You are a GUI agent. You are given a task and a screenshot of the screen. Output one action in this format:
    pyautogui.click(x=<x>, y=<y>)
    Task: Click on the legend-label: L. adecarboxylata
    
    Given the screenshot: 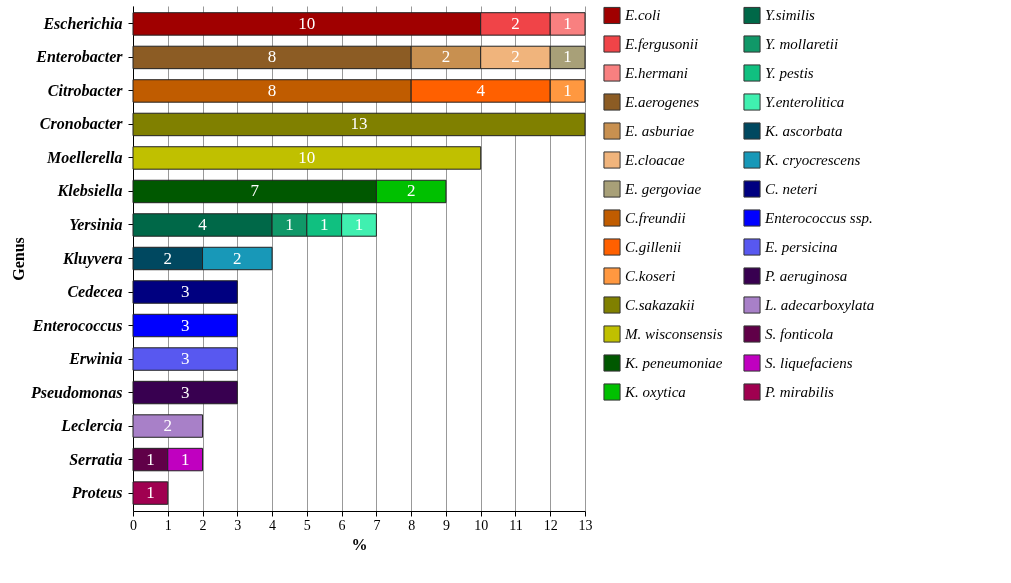 What is the action you would take?
    pyautogui.click(x=819, y=305)
    